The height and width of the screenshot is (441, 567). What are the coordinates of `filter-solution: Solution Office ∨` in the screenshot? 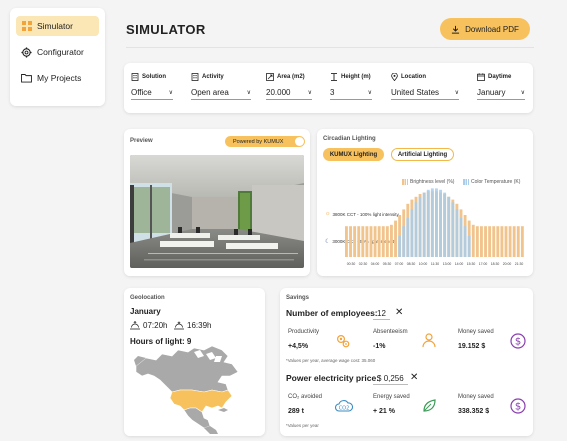 It's located at (152, 86).